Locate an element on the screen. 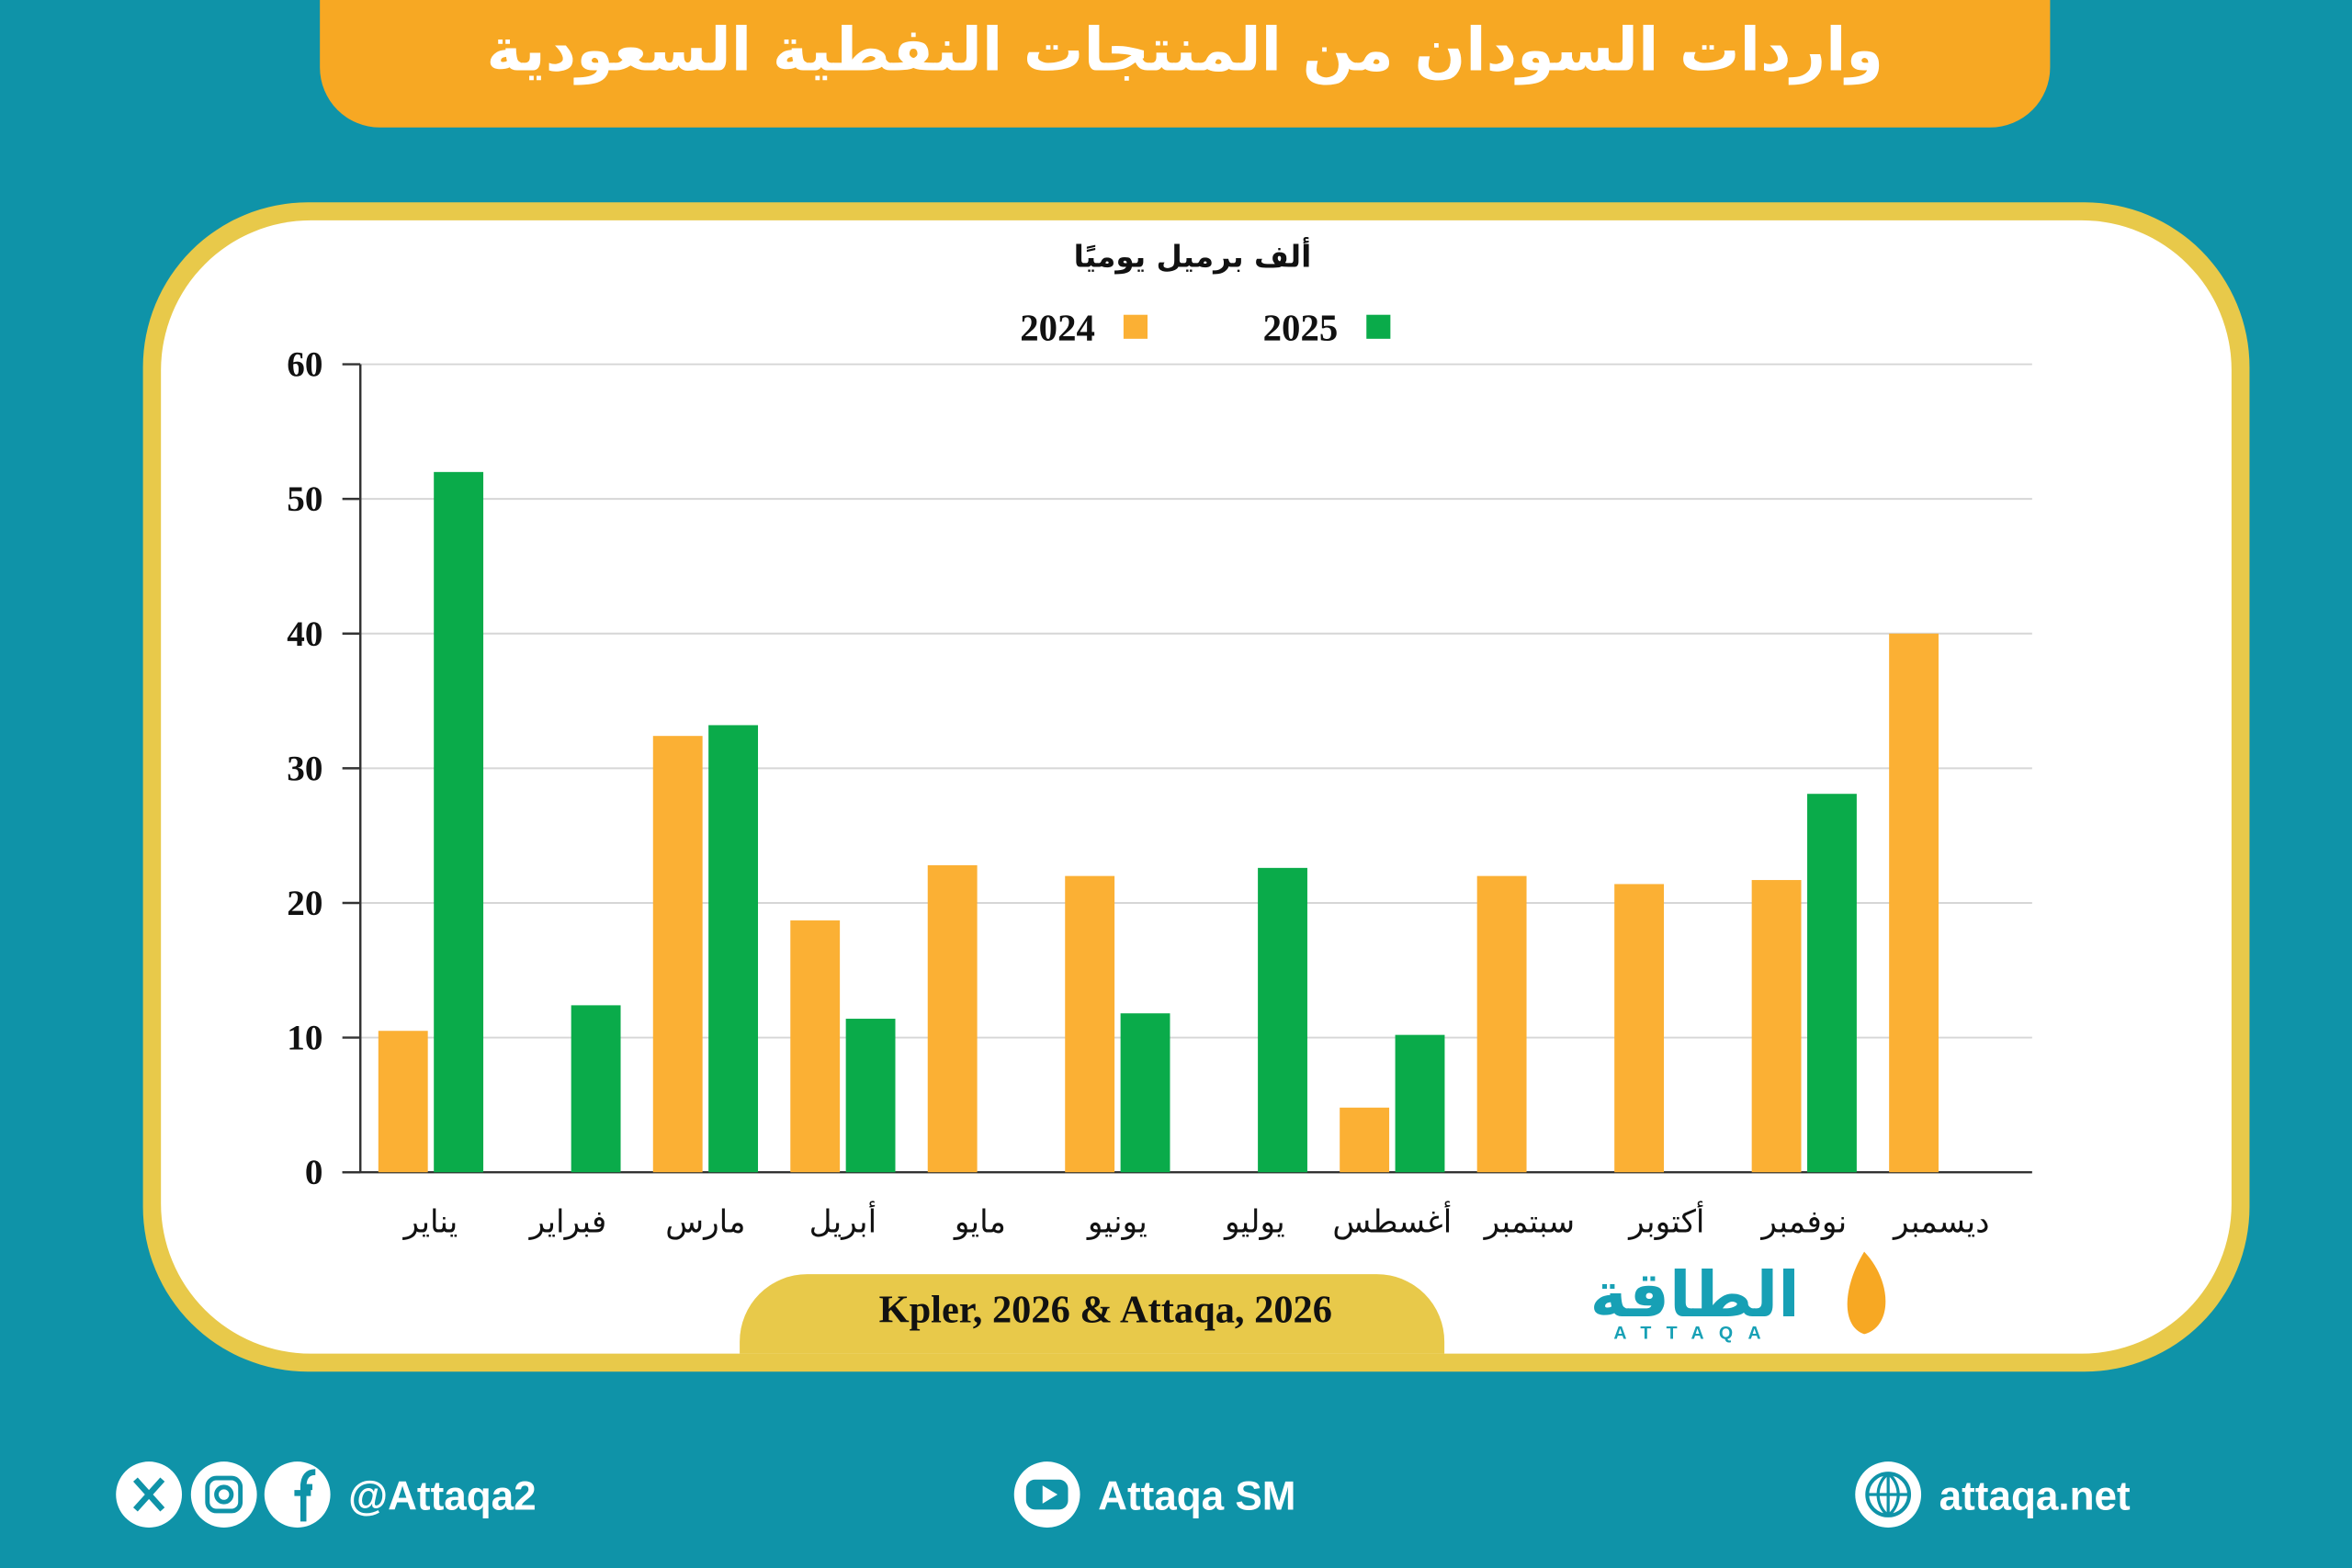 Image resolution: width=2352 pixels, height=1568 pixels. x-tick-label: يناير is located at coordinates (430, 1221).